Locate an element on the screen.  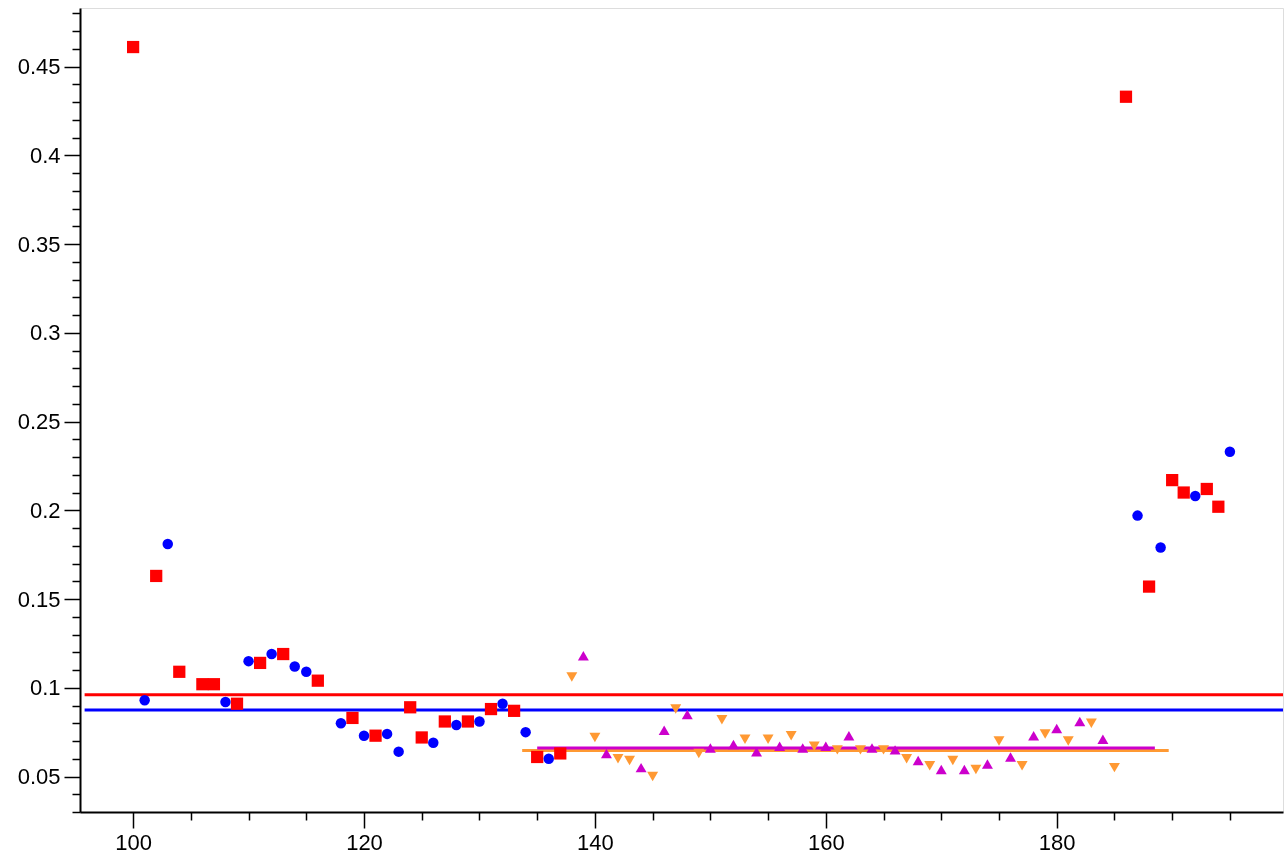
y-tick-label: 0.45 is located at coordinates (39, 67).